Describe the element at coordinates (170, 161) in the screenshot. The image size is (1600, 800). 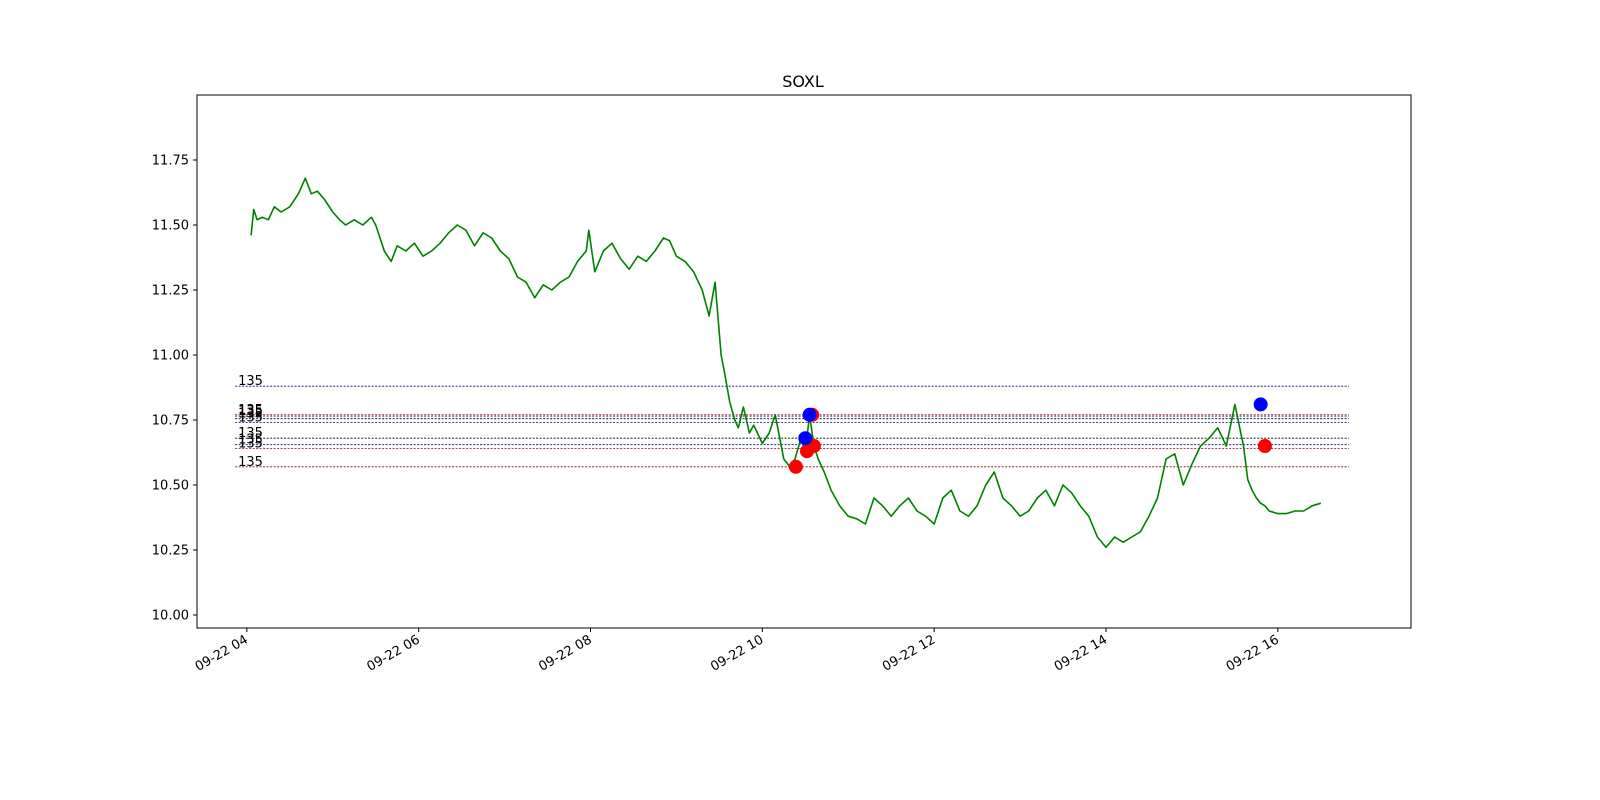
I see `y-tick-label: 11.75` at that location.